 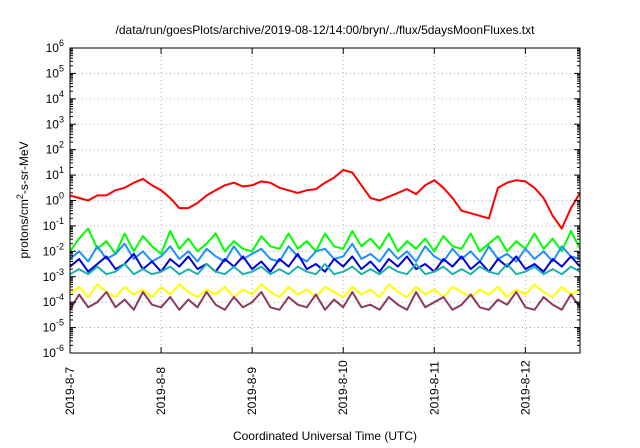 What do you see at coordinates (161, 391) in the screenshot?
I see `x-tick-label: 2019-8-8` at bounding box center [161, 391].